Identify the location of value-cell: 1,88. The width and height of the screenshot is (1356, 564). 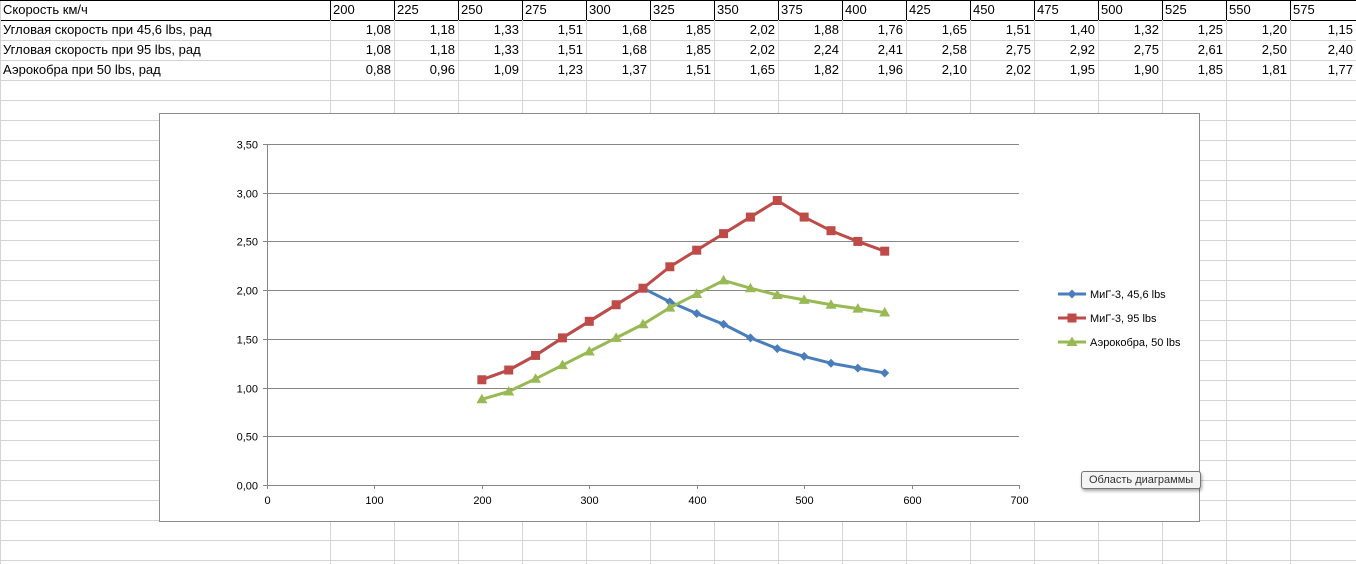
(826, 29).